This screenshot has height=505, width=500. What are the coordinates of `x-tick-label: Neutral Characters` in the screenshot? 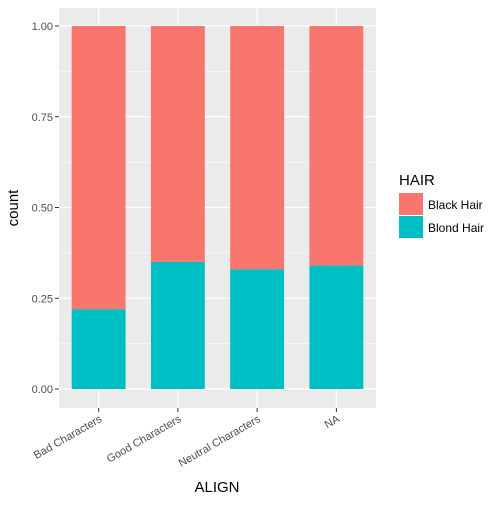 It's located at (220, 441).